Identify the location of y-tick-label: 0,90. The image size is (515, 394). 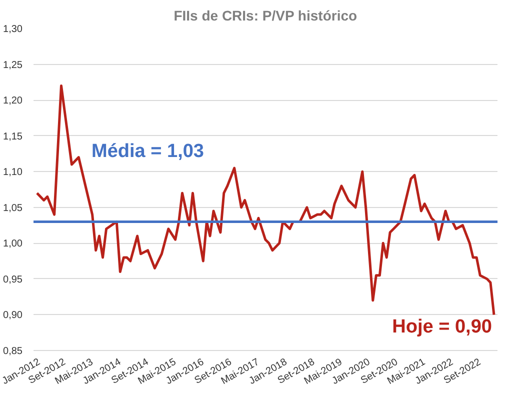
(13, 316).